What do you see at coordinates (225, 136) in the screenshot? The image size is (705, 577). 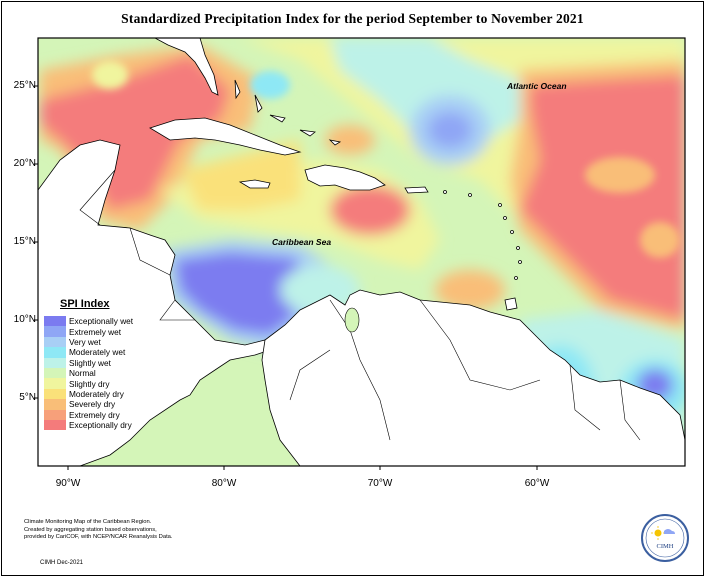 I see `land-cuba` at bounding box center [225, 136].